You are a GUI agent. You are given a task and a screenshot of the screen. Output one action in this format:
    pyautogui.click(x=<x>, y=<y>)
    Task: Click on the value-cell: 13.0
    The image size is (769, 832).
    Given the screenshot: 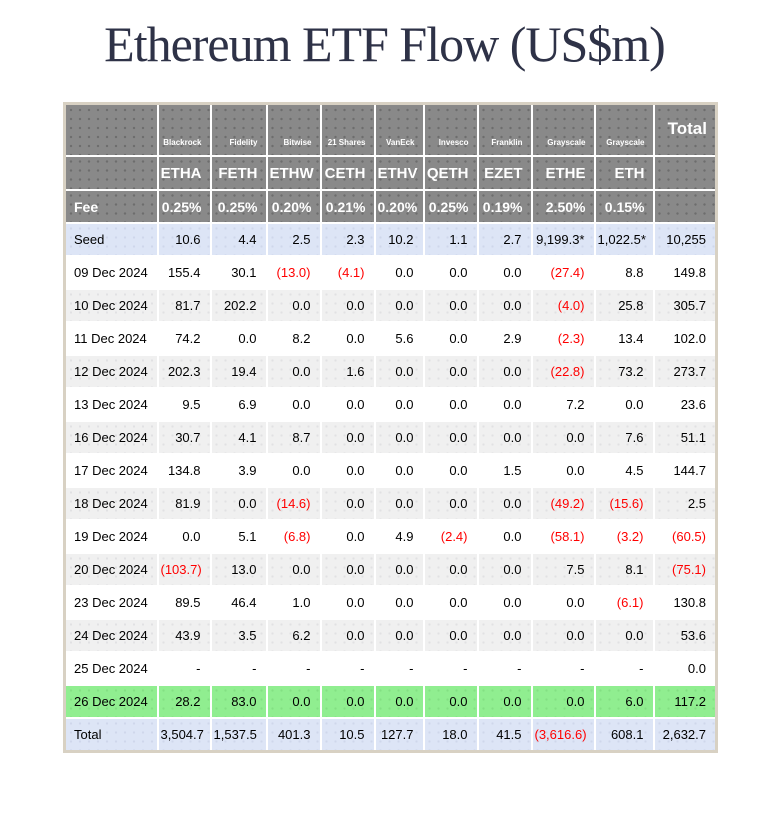 What is the action you would take?
    pyautogui.click(x=238, y=569)
    